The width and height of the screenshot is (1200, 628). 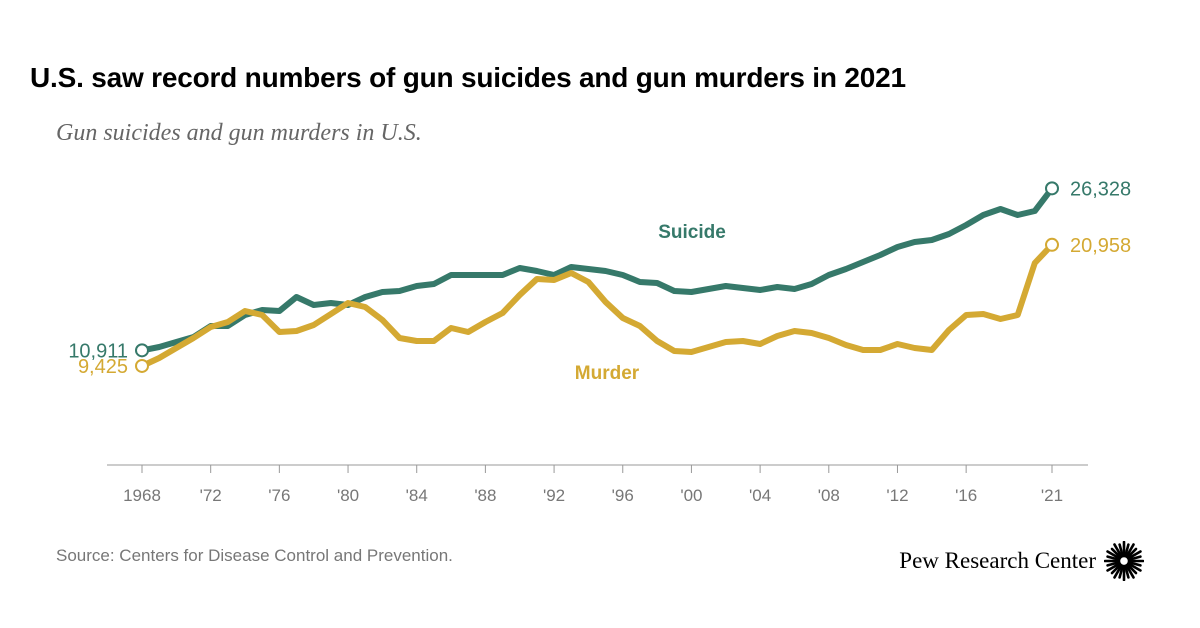 I want to click on x-tick-label: '76, so click(x=279, y=495).